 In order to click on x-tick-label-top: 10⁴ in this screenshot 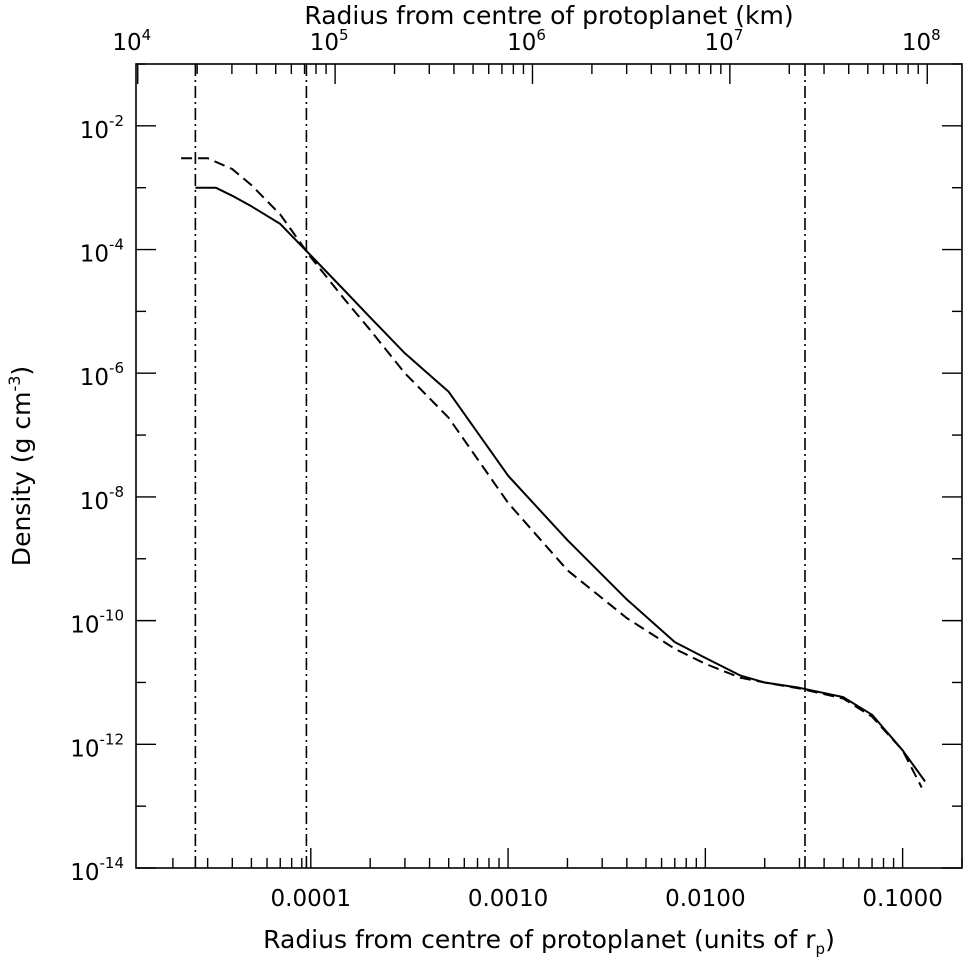, I will do `click(131, 41)`.